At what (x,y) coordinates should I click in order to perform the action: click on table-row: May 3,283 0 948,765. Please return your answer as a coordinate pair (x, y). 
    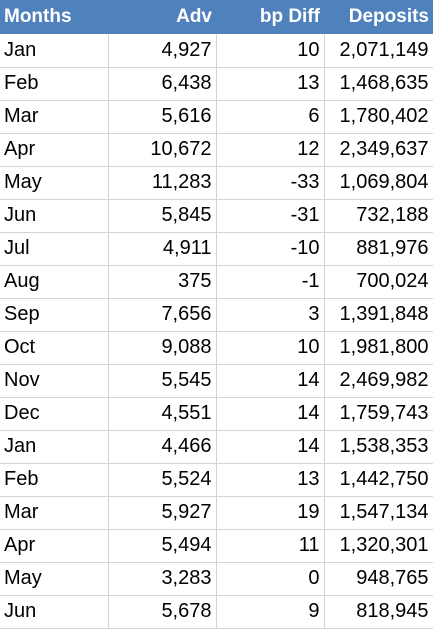
    Looking at the image, I should click on (216, 579).